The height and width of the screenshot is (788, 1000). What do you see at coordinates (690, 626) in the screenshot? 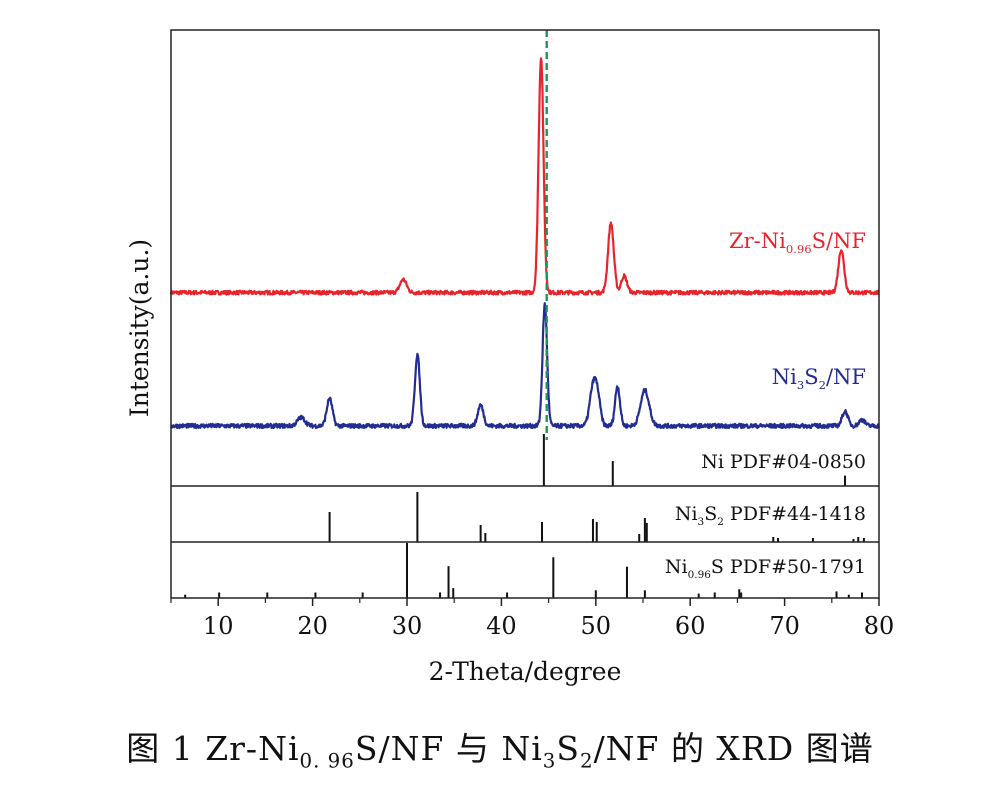
I see `x-tick-label: 60` at bounding box center [690, 626].